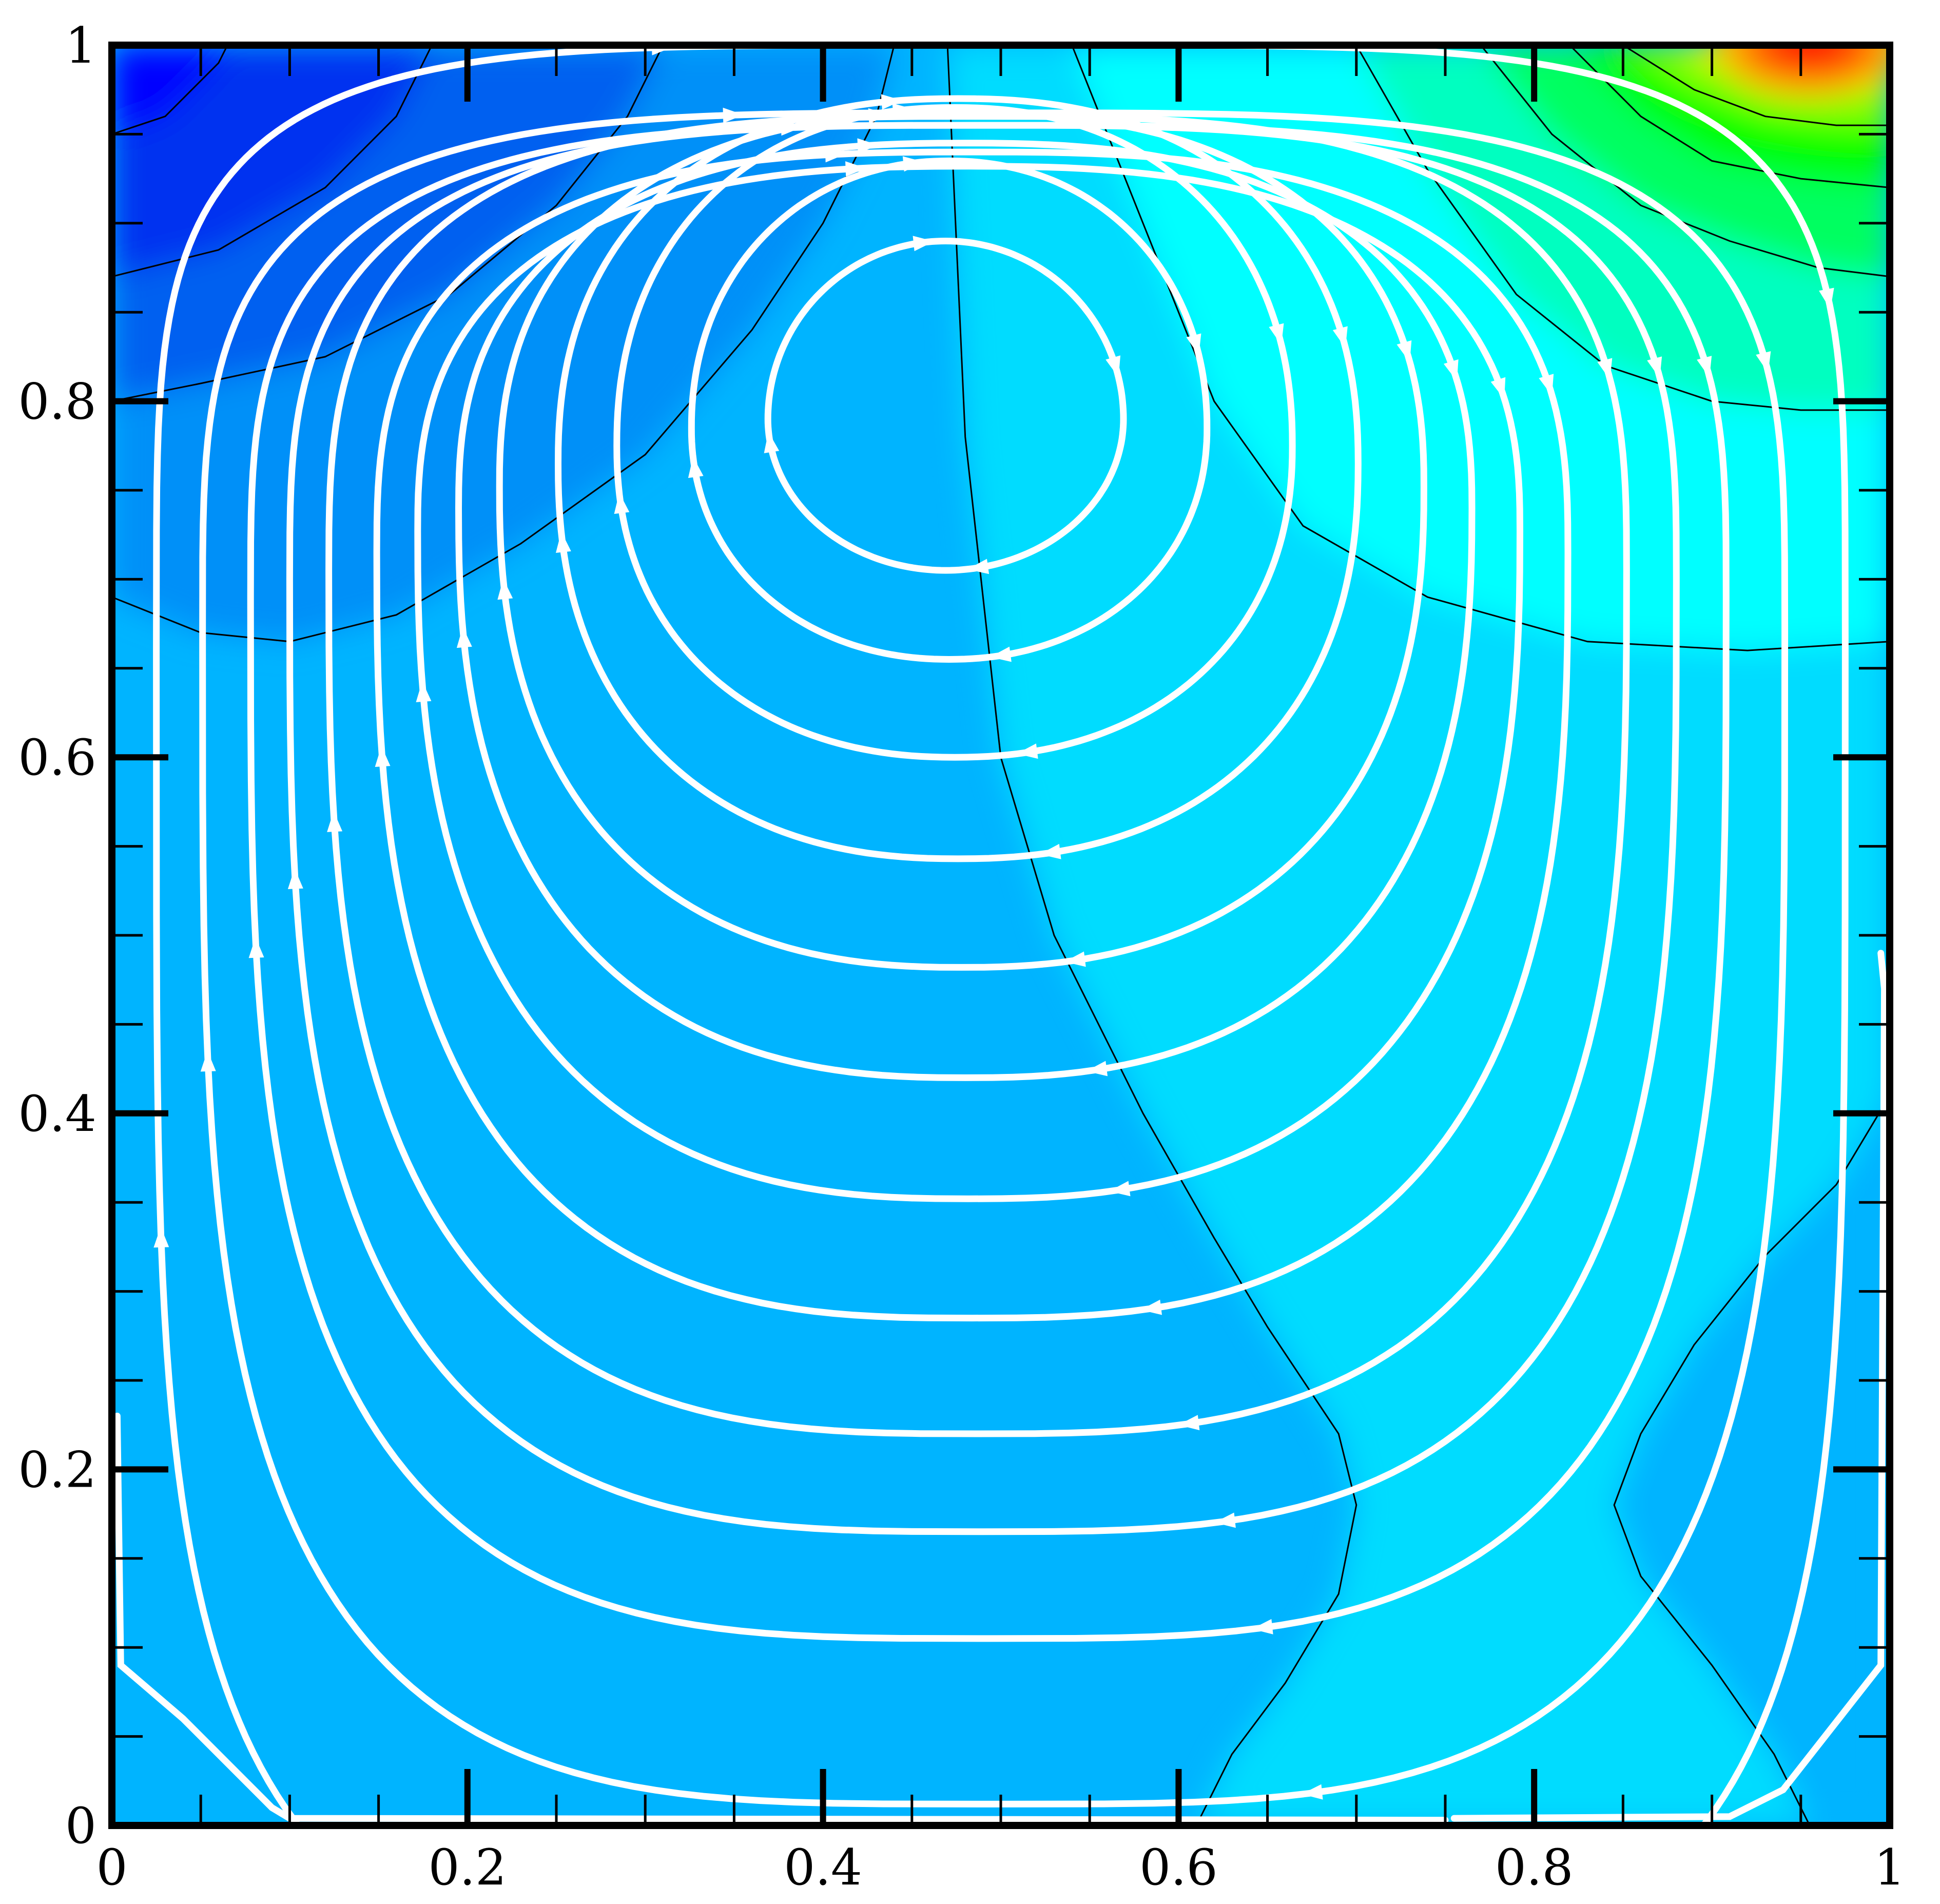 This screenshot has height=1904, width=1940. I want to click on y-tick-label: 0, so click(81, 1826).